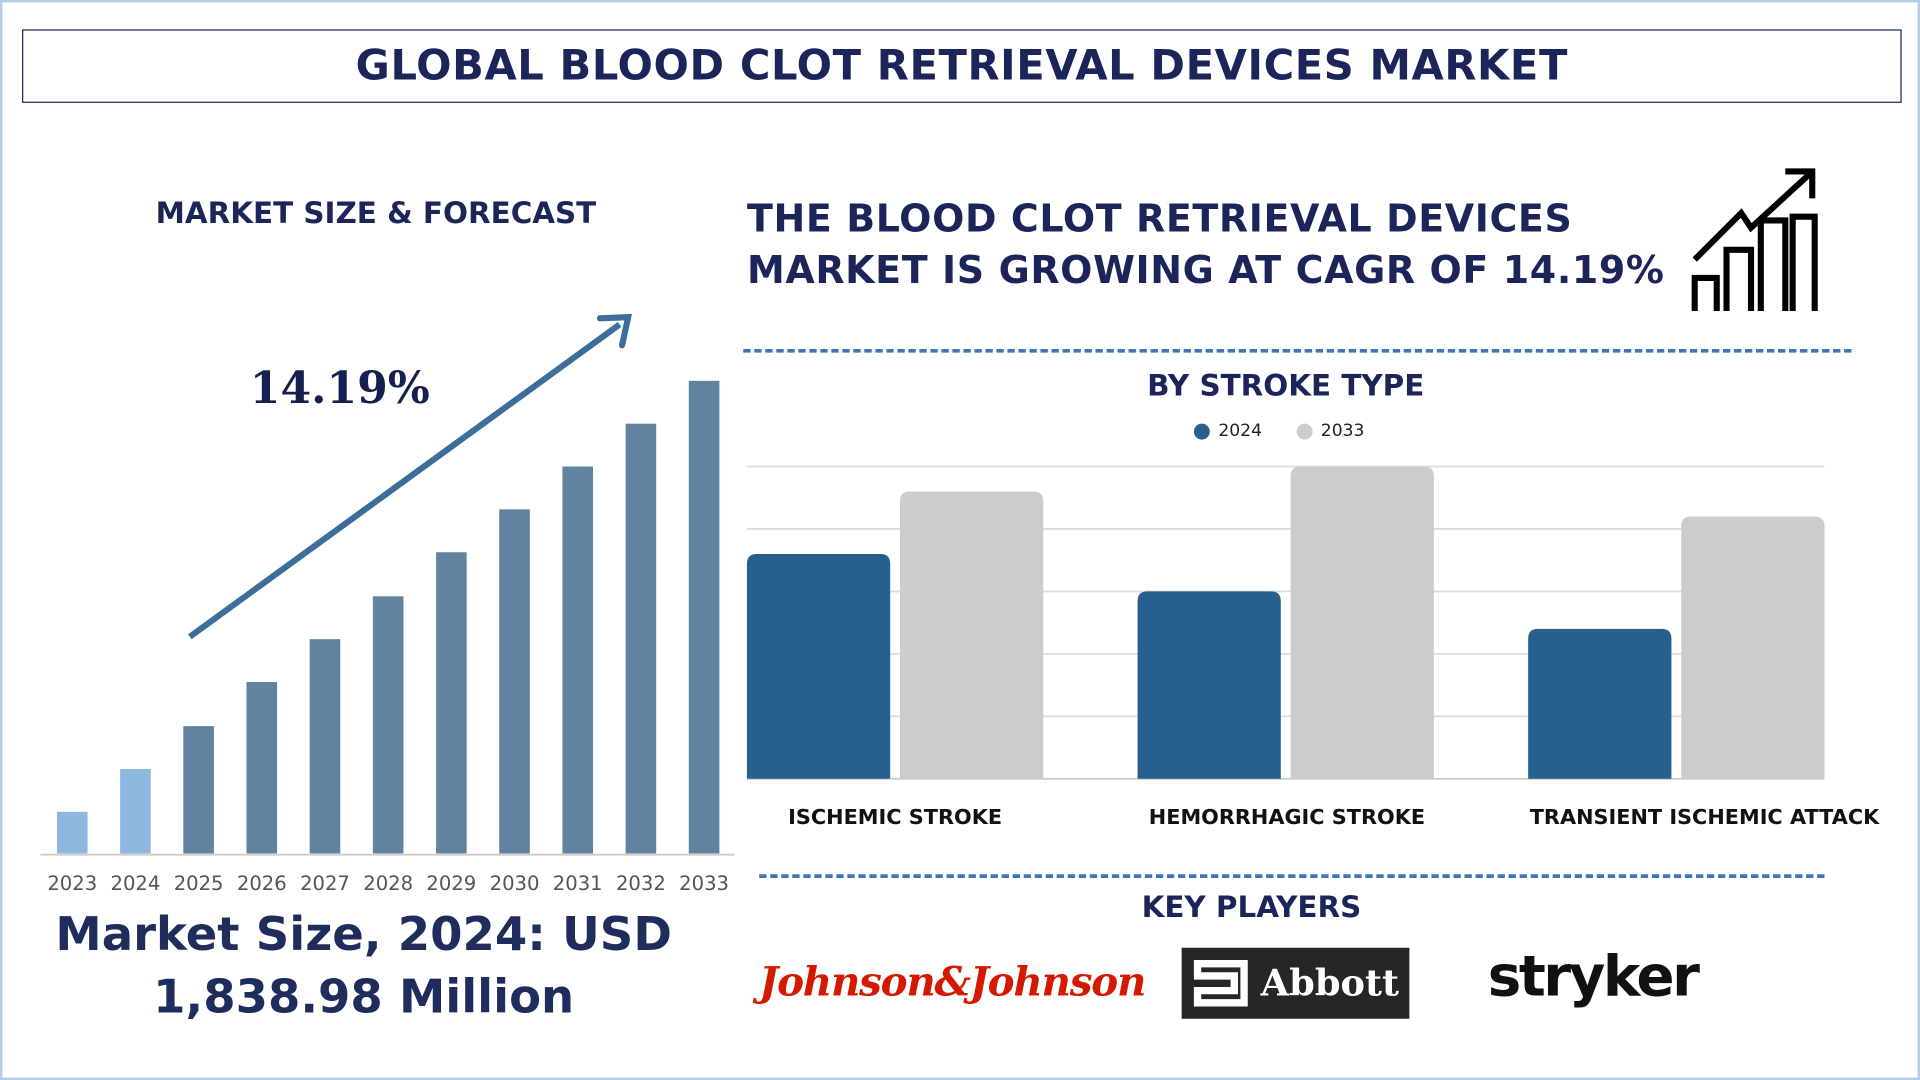  What do you see at coordinates (364, 966) in the screenshot?
I see `market-size-text: Market Size, 2024: USD 1,838.98 Million` at bounding box center [364, 966].